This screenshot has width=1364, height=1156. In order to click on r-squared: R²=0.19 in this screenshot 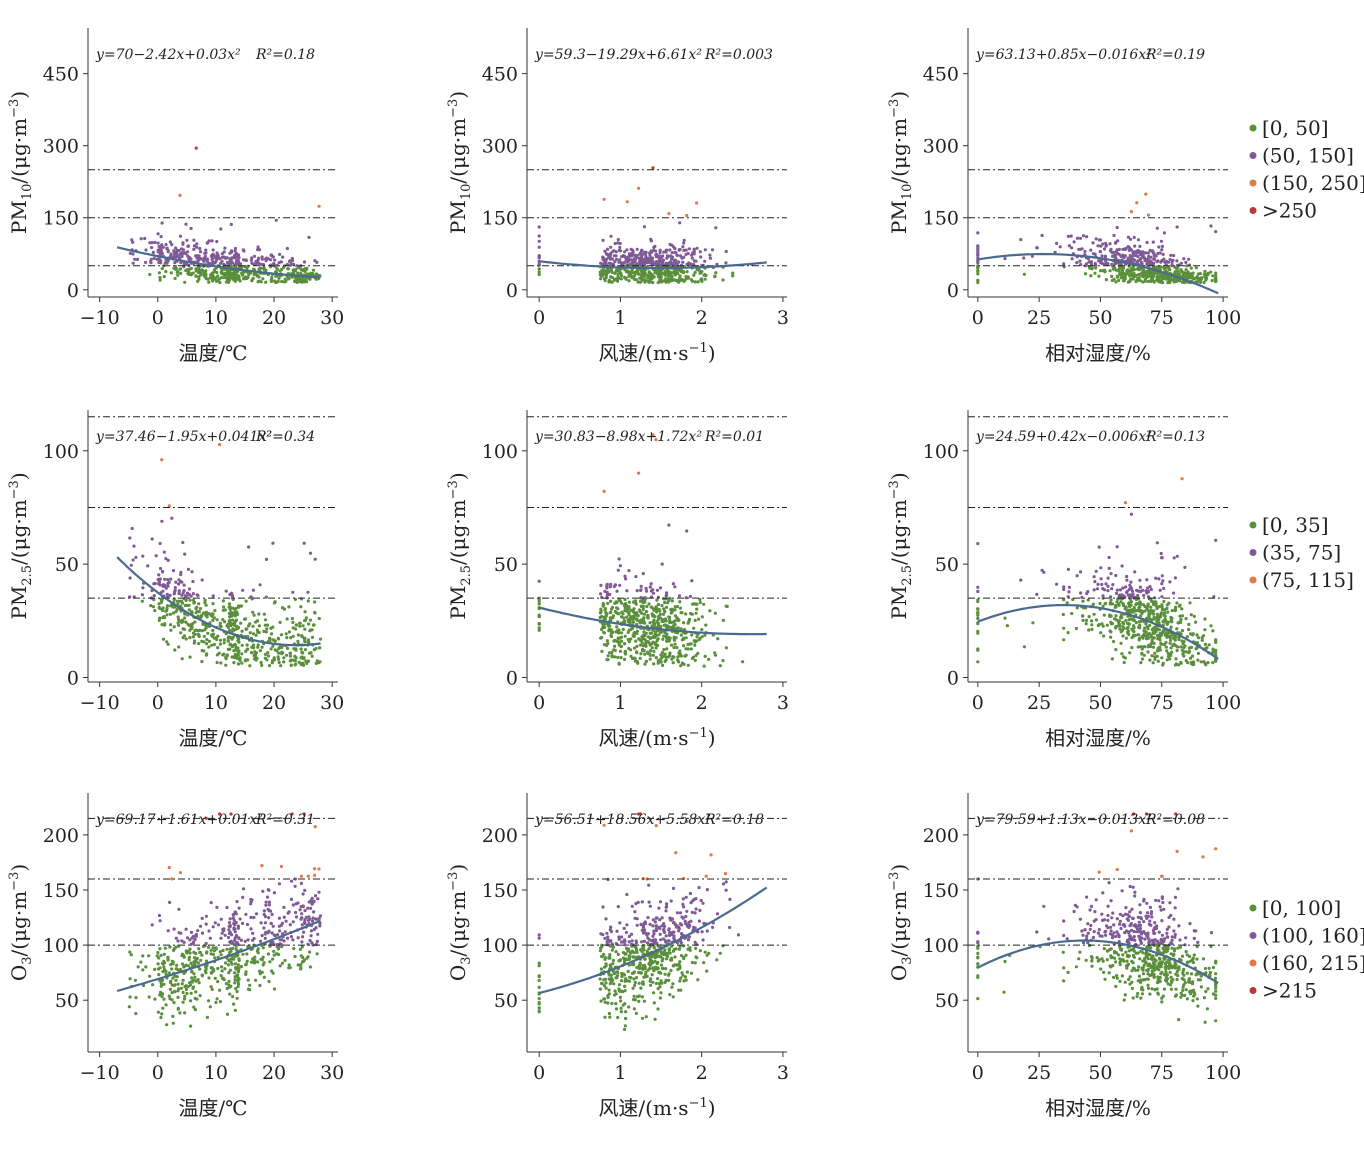, I will do `click(1175, 55)`.